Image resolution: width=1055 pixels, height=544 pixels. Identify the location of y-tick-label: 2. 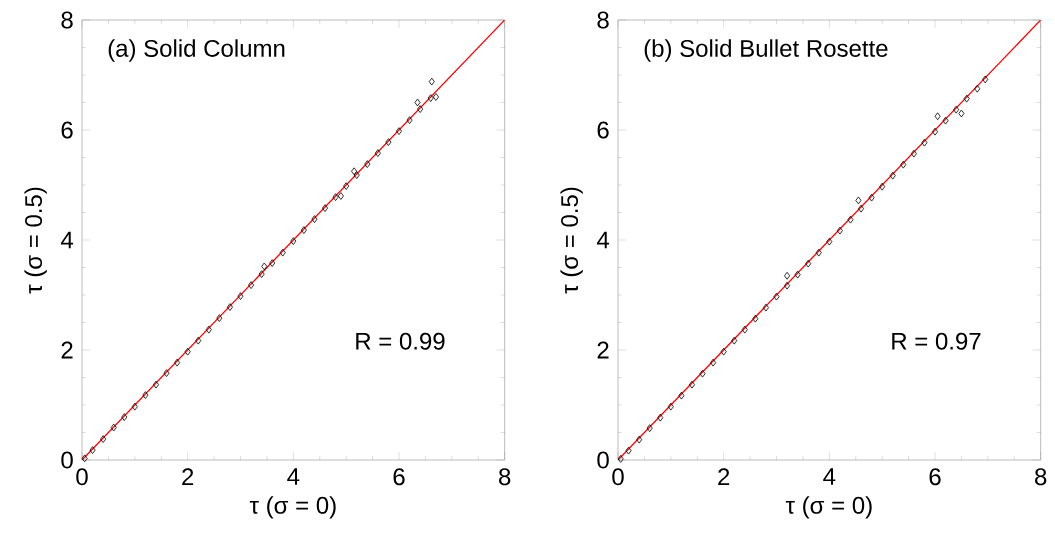
(603, 350).